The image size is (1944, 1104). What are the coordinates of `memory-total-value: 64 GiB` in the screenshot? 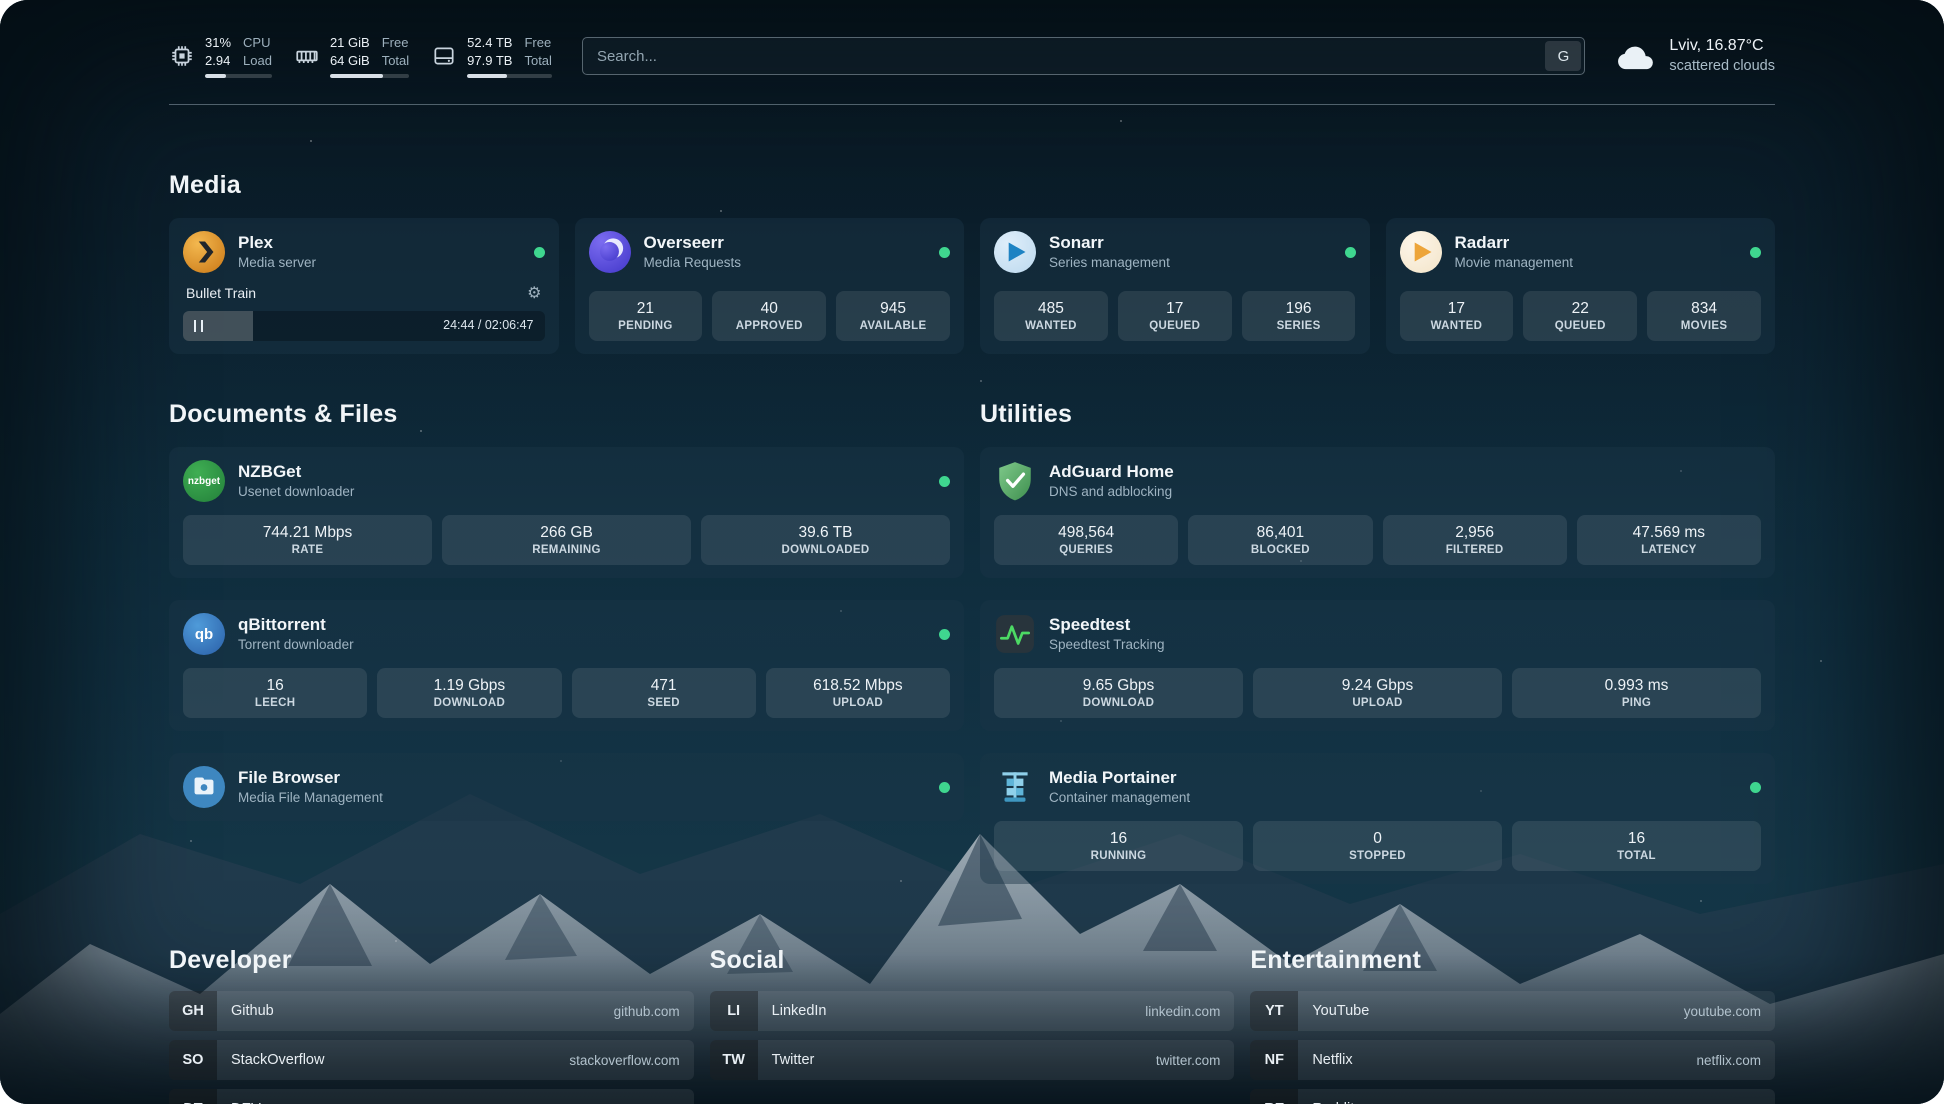 It's located at (349, 60).